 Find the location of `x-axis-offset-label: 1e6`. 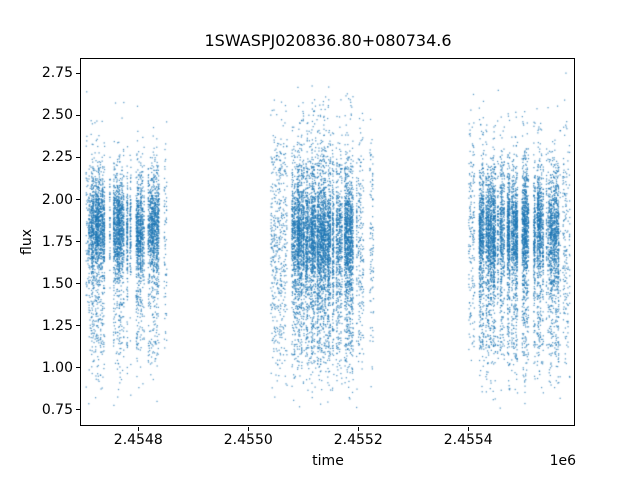

x-axis-offset-label: 1e6 is located at coordinates (562, 461).